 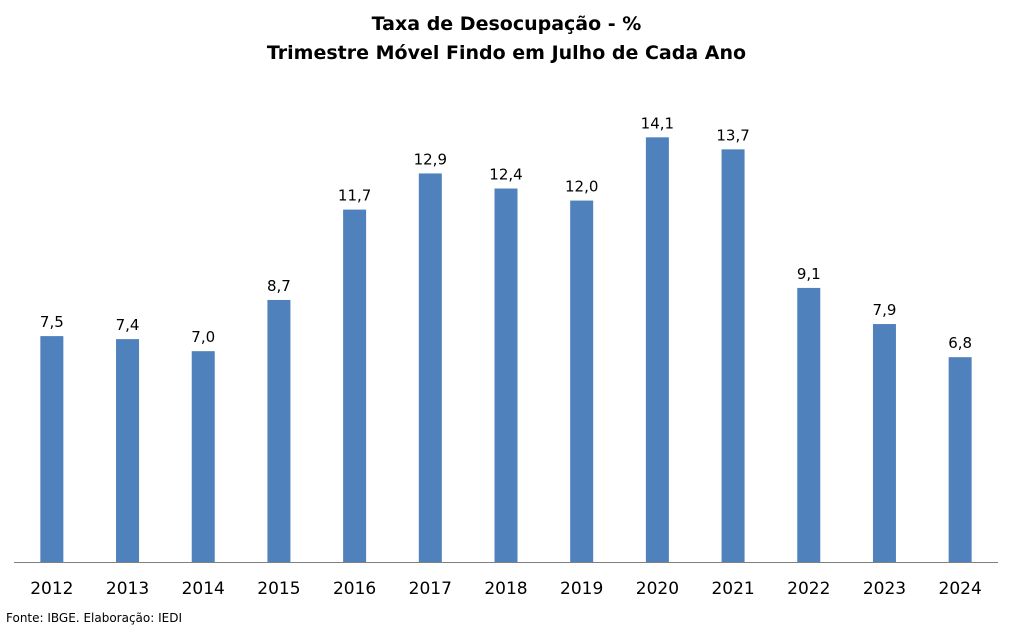 What do you see at coordinates (506, 24) in the screenshot?
I see `chart-title-line1: Taxa de Desocupação - %` at bounding box center [506, 24].